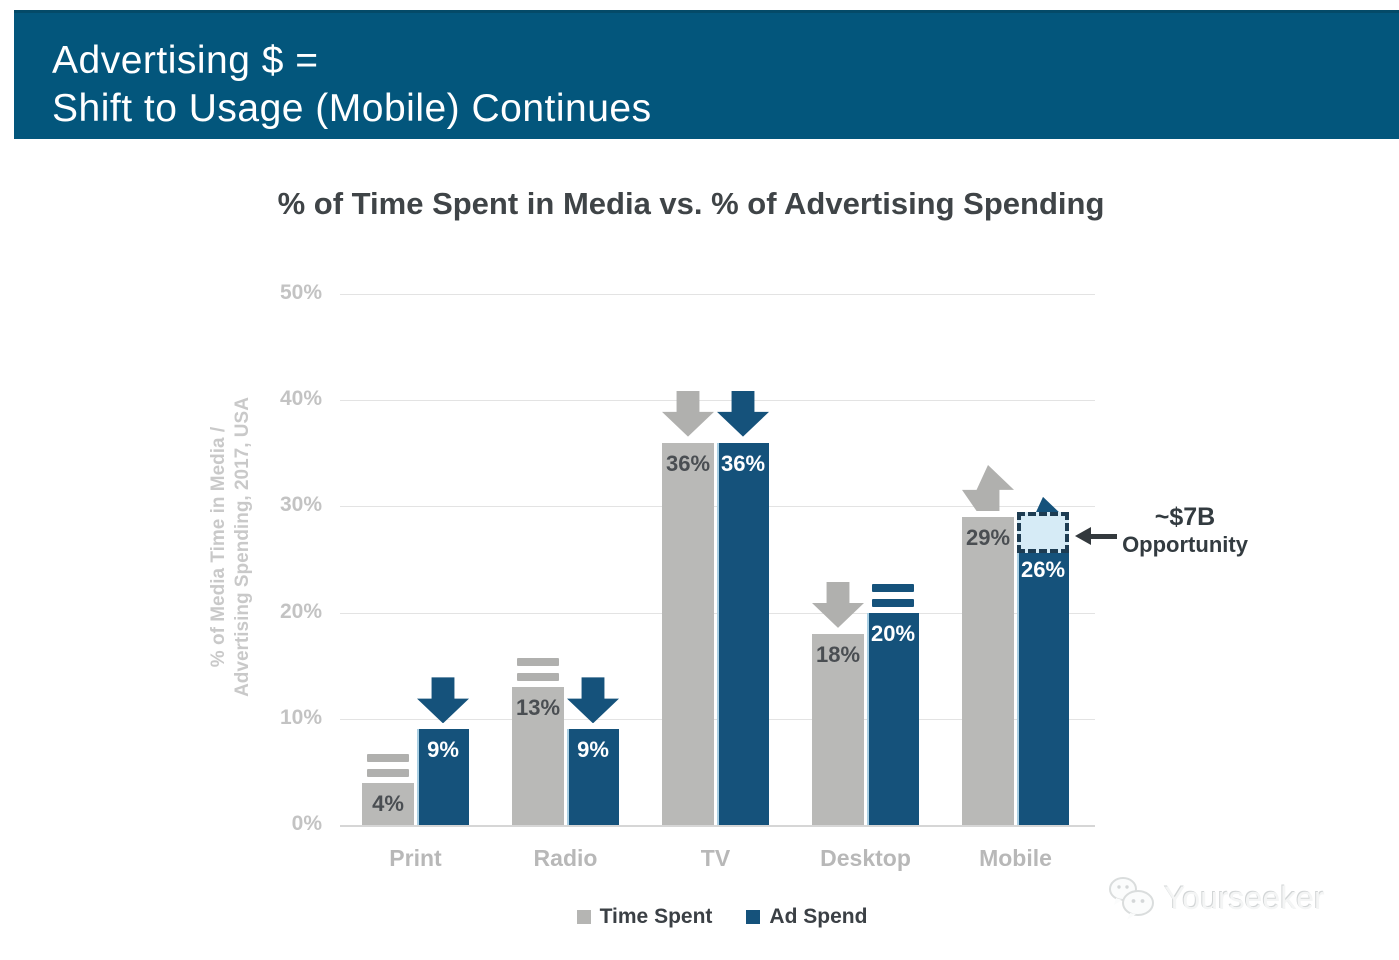 The height and width of the screenshot is (960, 1399). Describe the element at coordinates (300, 399) in the screenshot. I see `y-tick-label-40%: 40%` at that location.